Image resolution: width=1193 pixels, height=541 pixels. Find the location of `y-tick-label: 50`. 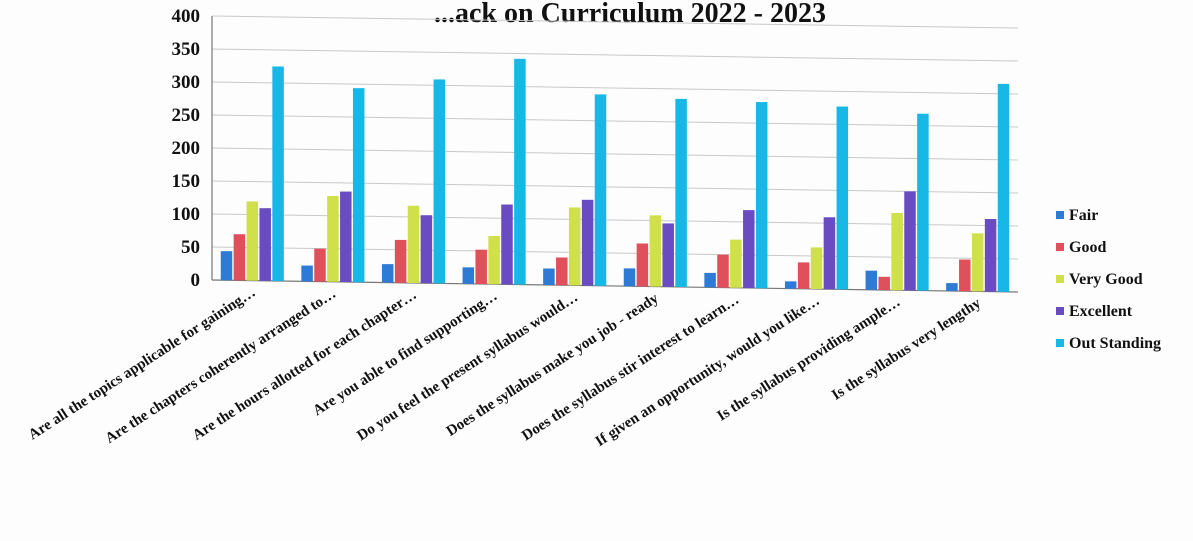

y-tick-label: 50 is located at coordinates (190, 247).